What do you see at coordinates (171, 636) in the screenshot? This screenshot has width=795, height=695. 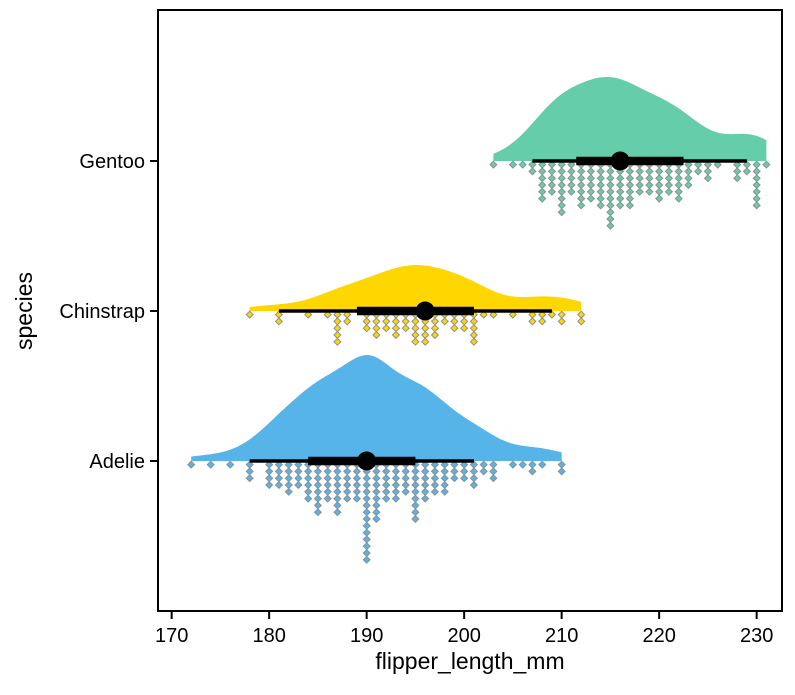 I see `x-axis-tick-label: 170` at bounding box center [171, 636].